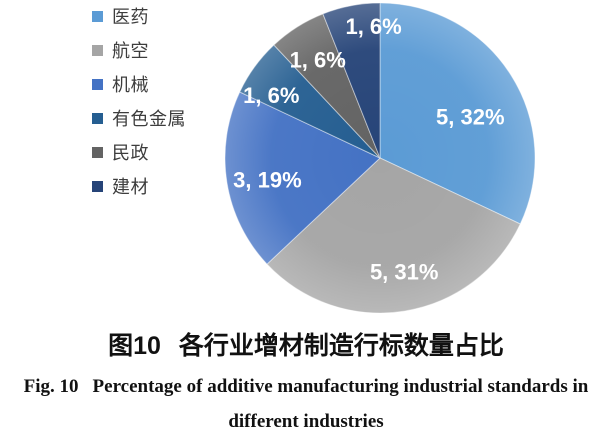 This screenshot has width=612, height=439. I want to click on legend-swatch-medicine, so click(97, 16).